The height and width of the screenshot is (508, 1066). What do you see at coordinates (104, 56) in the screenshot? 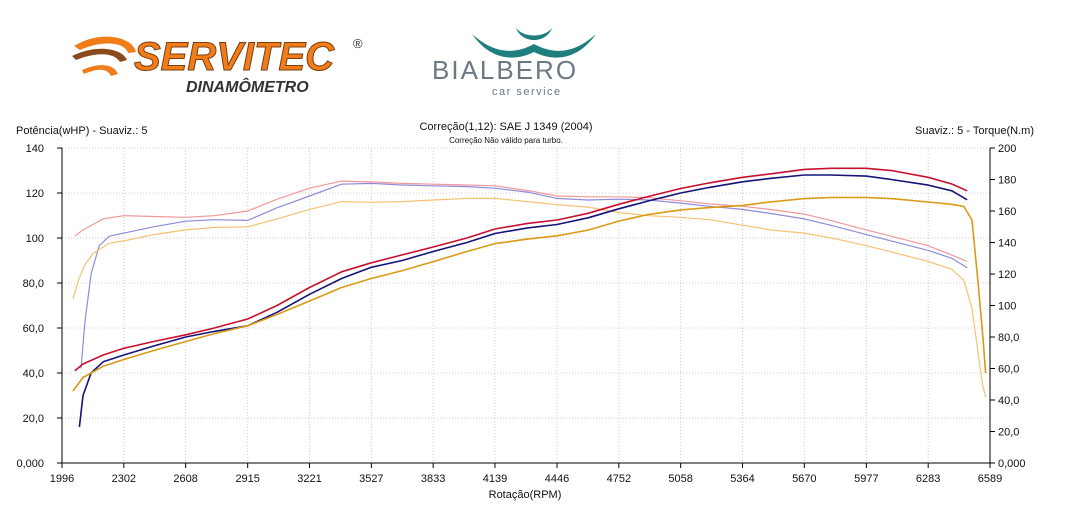
I see `servitec-swoosh-icon` at bounding box center [104, 56].